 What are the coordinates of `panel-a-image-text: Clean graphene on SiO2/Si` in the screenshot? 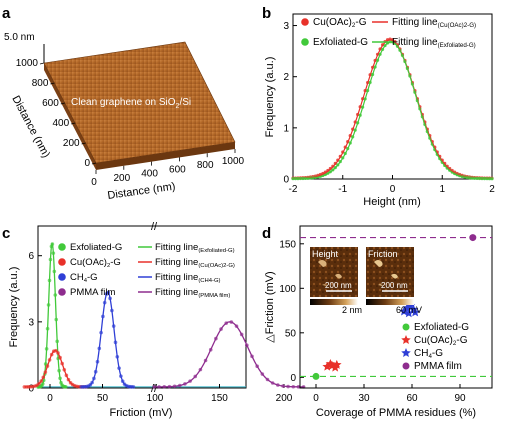 It's located at (131, 103).